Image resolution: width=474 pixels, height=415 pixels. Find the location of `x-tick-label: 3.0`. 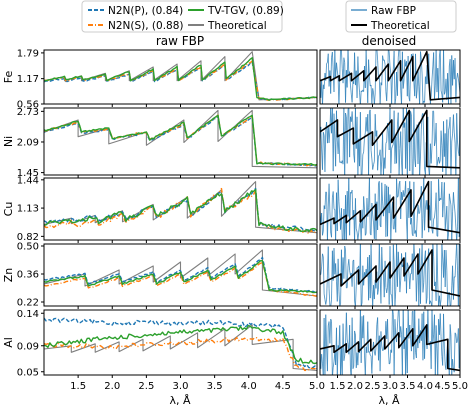

x-tick-label: 3.0 is located at coordinates (181, 386).